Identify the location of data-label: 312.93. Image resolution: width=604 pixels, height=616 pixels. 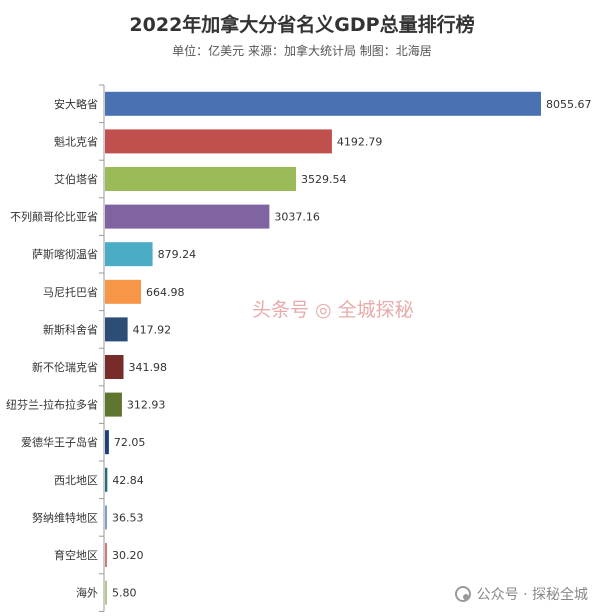
(146, 405).